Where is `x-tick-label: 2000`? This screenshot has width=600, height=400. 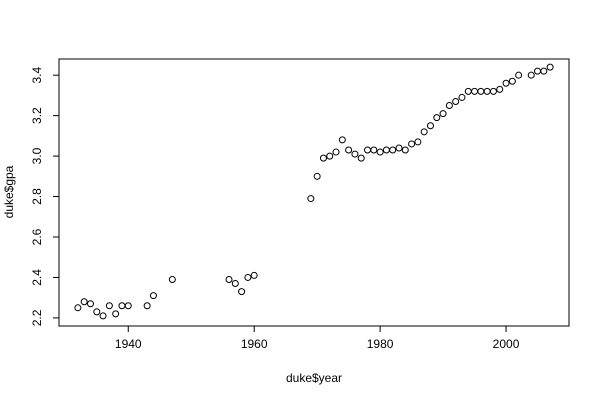 x-tick-label: 2000 is located at coordinates (506, 344).